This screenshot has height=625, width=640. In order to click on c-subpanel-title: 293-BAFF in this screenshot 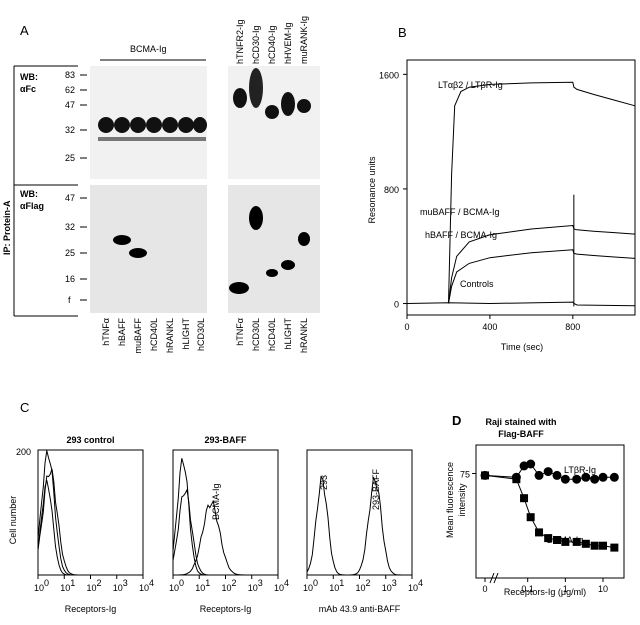, I will do `click(225, 440)`.